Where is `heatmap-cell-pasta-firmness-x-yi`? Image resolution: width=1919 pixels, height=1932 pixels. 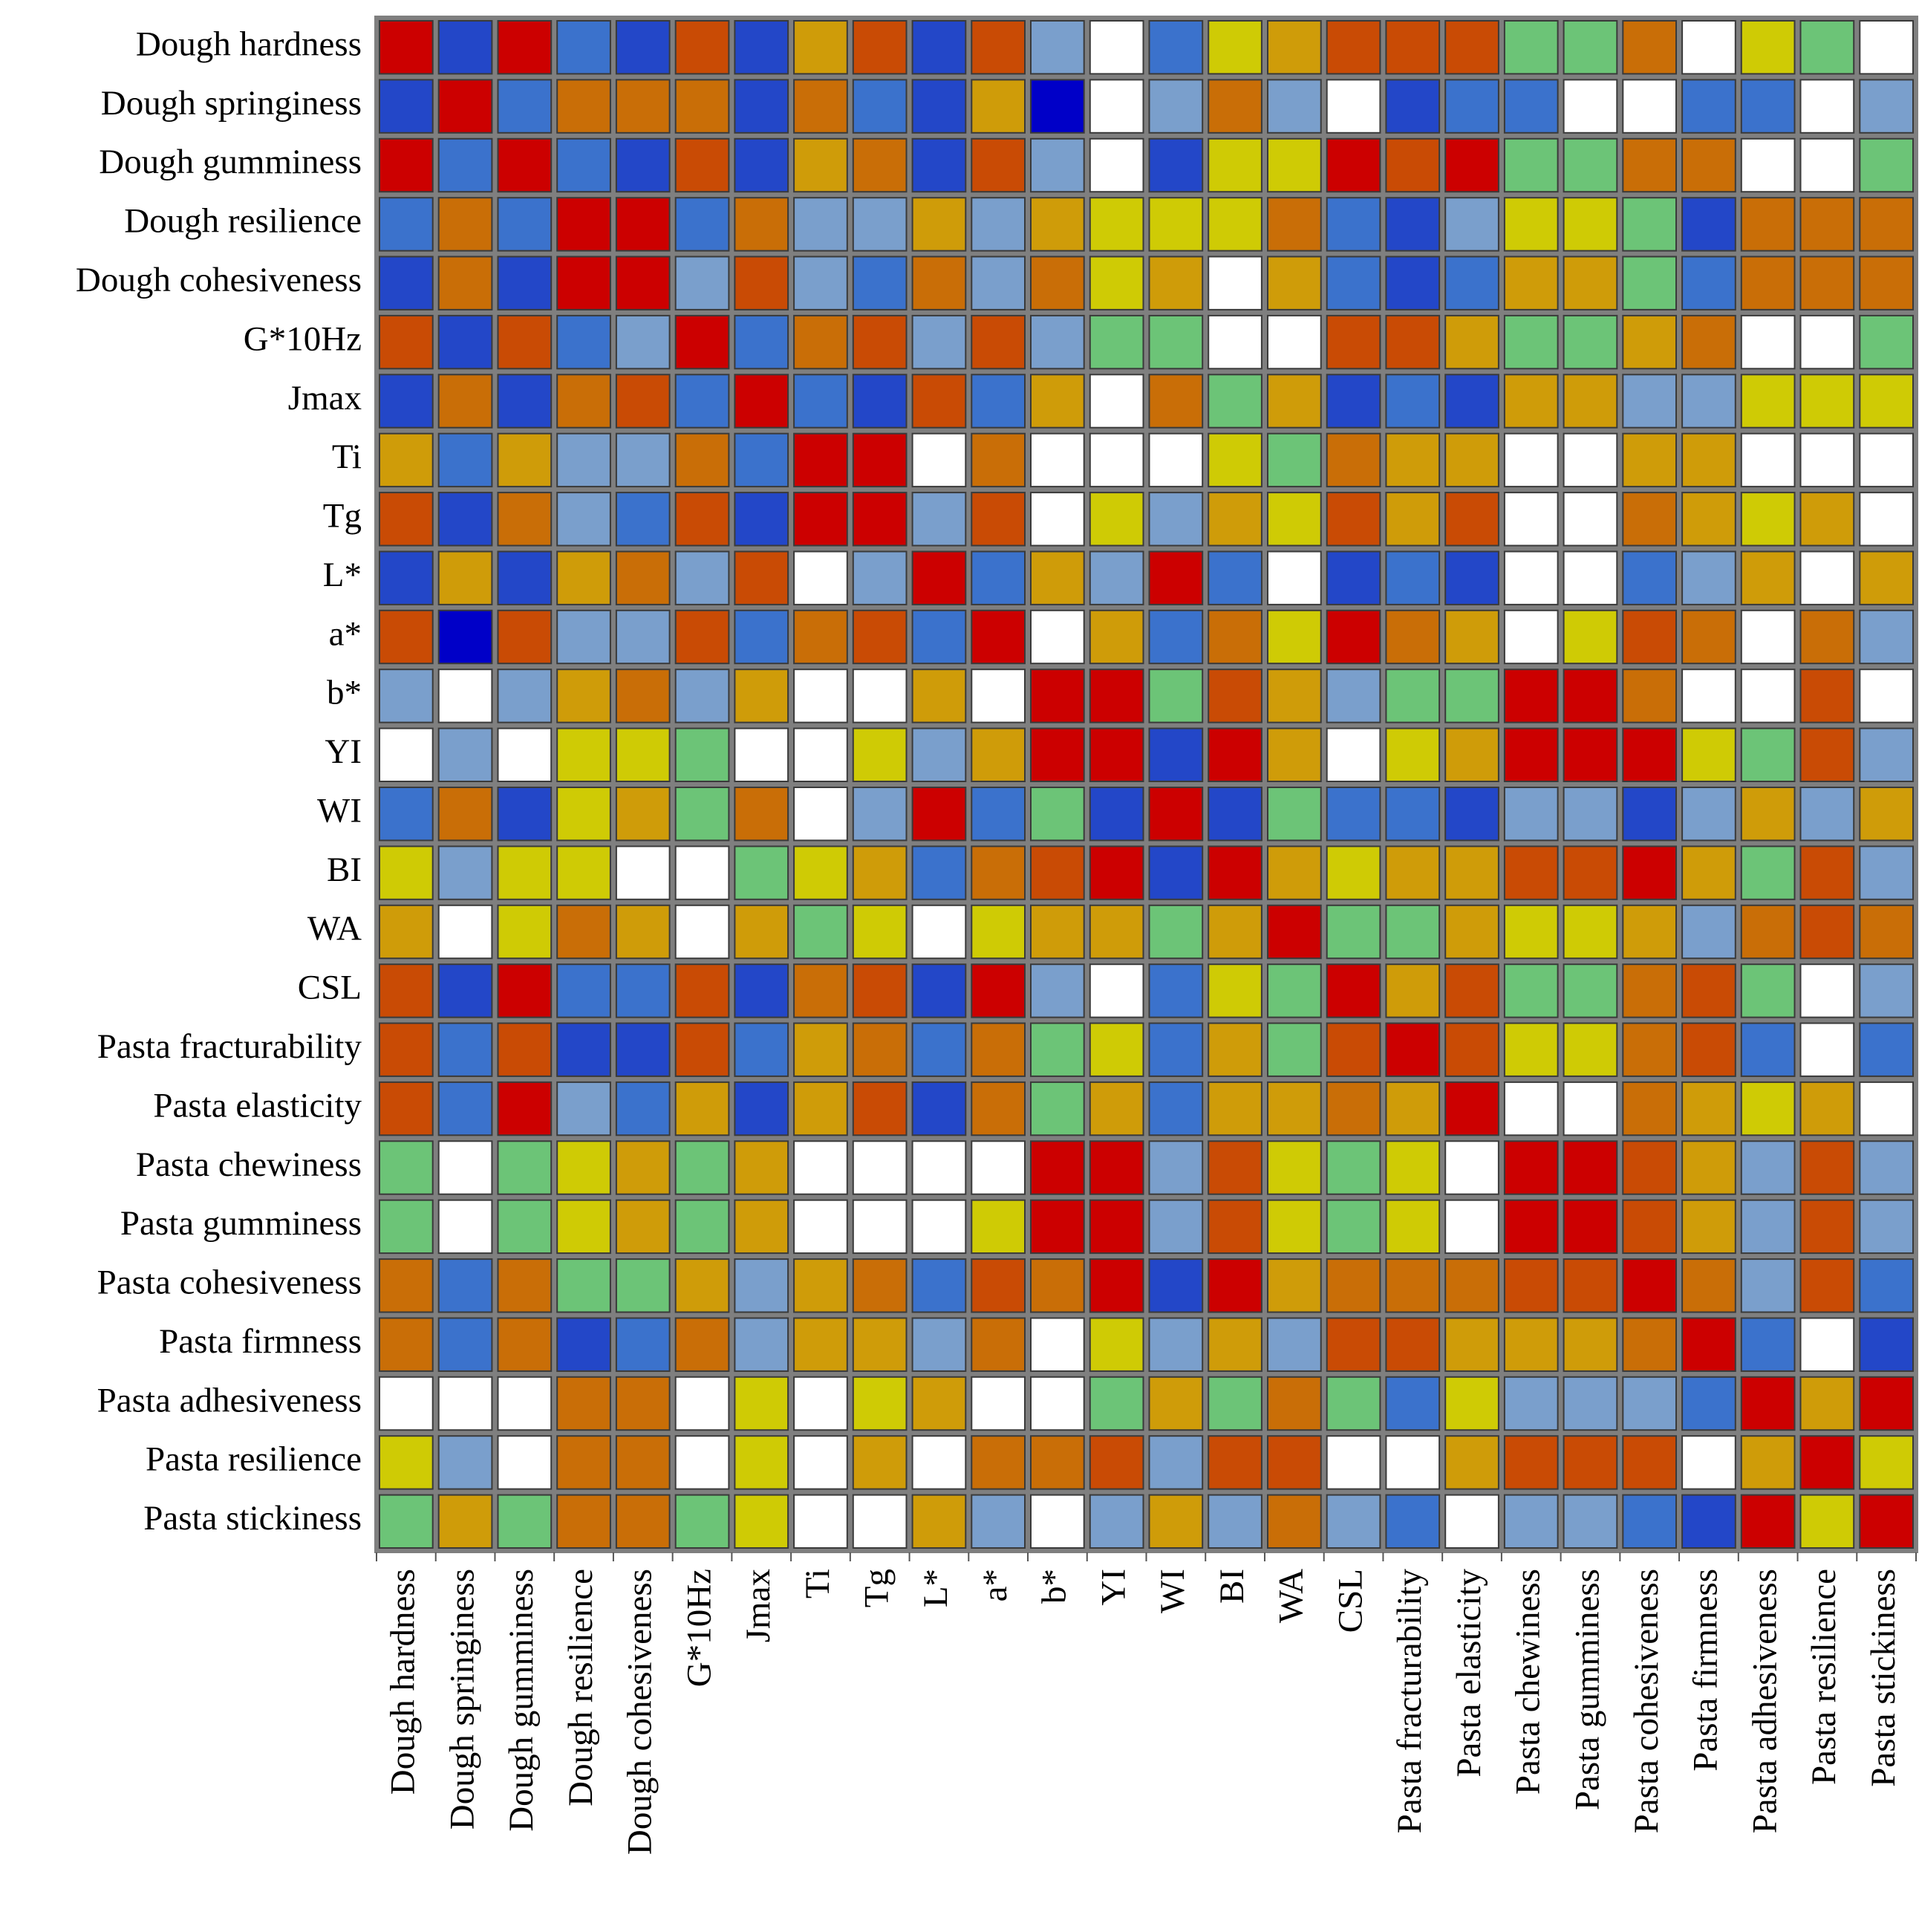
heatmap-cell-pasta-firmness-x-yi is located at coordinates (1117, 1344).